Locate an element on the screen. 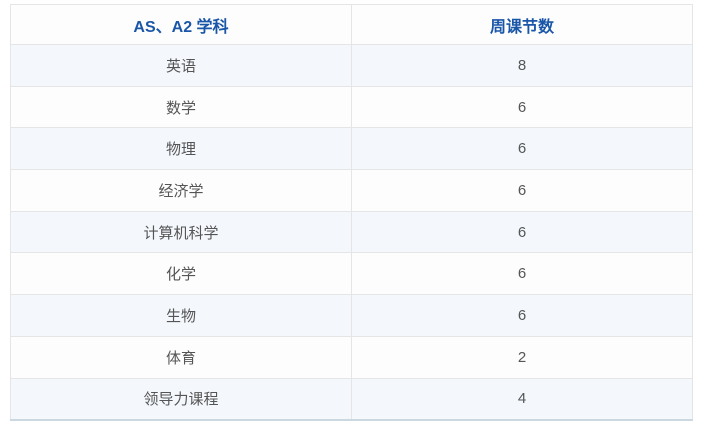 This screenshot has width=703, height=426. subject-cell: 数学 is located at coordinates (181, 107).